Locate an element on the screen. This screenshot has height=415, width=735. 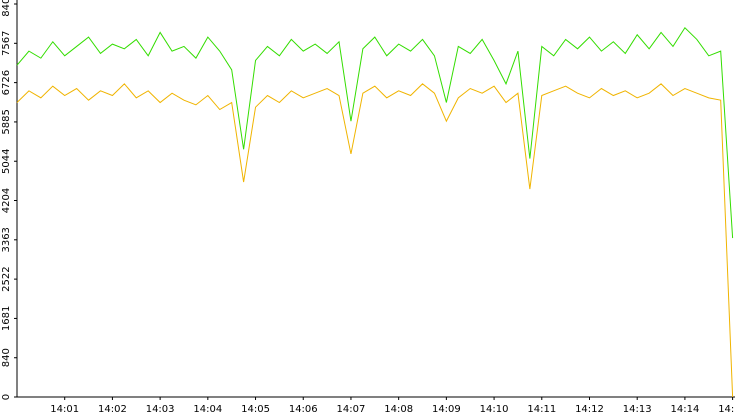
x-tick-label: 14:12 is located at coordinates (589, 409).